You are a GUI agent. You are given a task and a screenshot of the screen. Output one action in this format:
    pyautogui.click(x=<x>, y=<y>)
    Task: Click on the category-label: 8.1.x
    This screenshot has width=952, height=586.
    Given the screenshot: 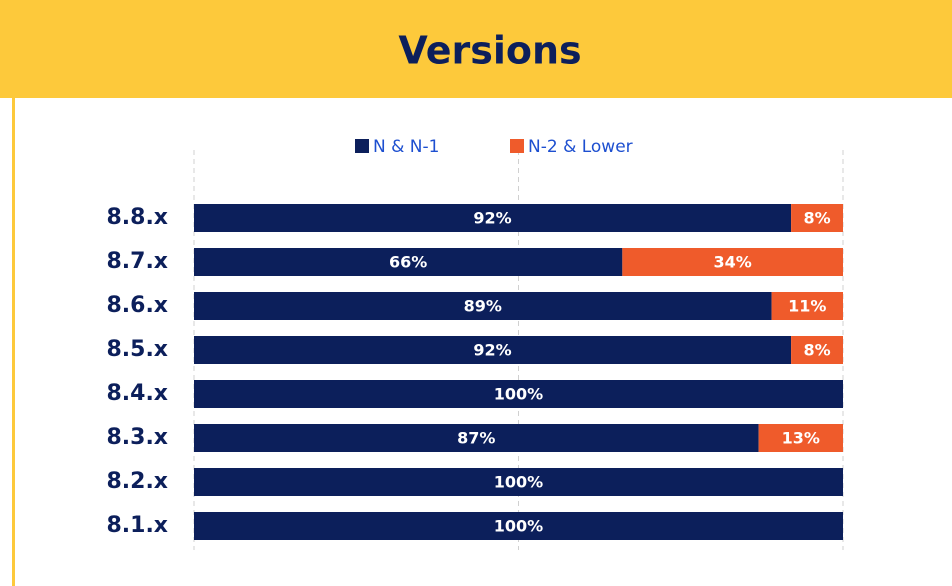 What is the action you would take?
    pyautogui.click(x=137, y=525)
    